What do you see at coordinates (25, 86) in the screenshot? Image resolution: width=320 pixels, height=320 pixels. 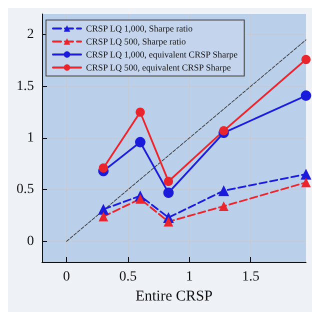 I see `y-tick-label: 1.5` at bounding box center [25, 86].